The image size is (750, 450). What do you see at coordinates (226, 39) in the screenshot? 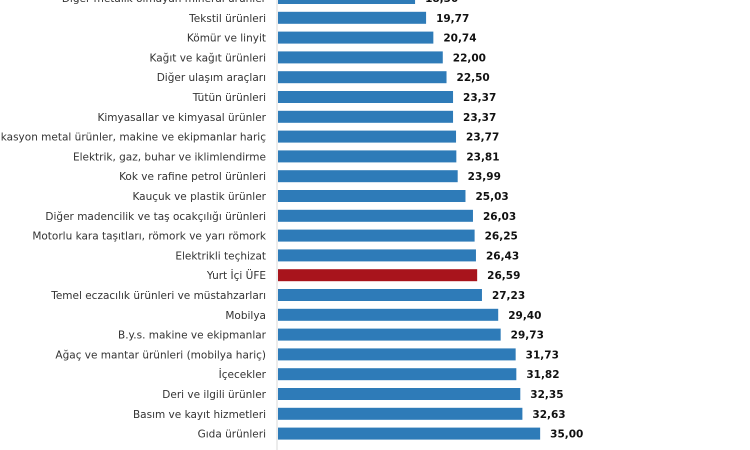
I see `category-label: Kömür ve linyit` at bounding box center [226, 39].